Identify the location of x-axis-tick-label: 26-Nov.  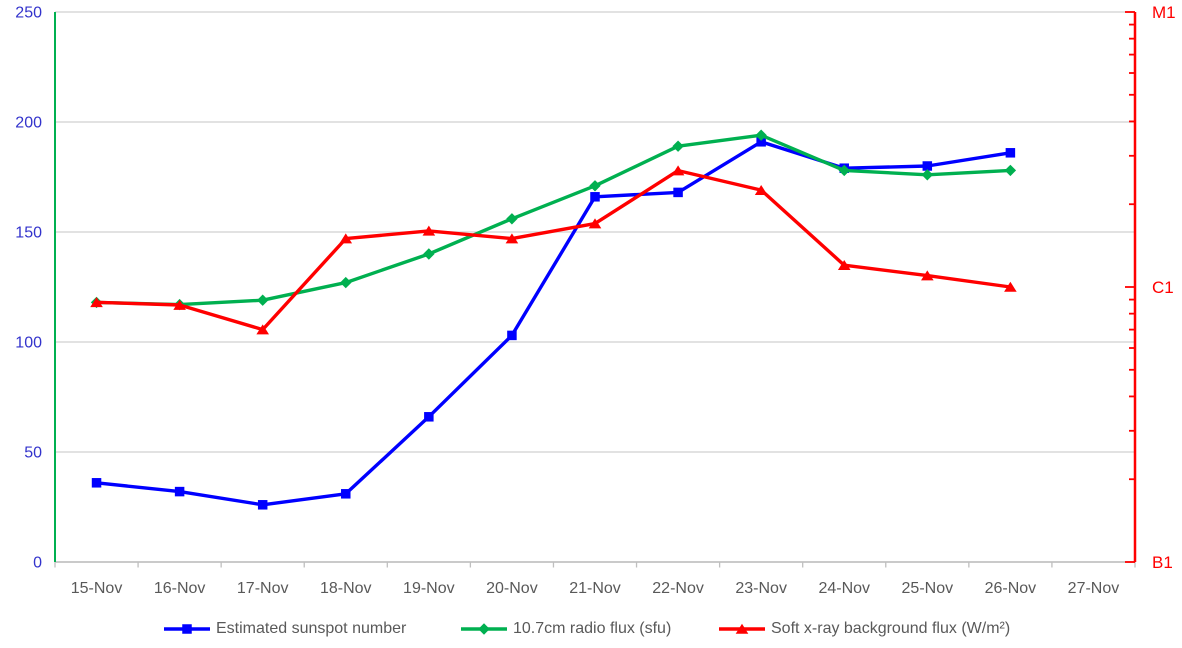
(1011, 588).